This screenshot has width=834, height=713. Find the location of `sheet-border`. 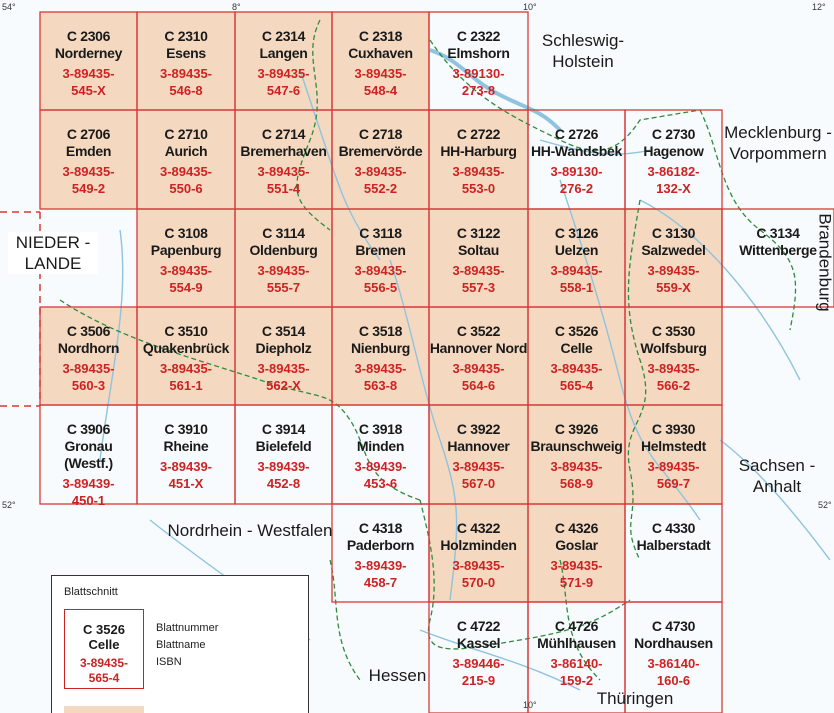

sheet-border is located at coordinates (673, 657).